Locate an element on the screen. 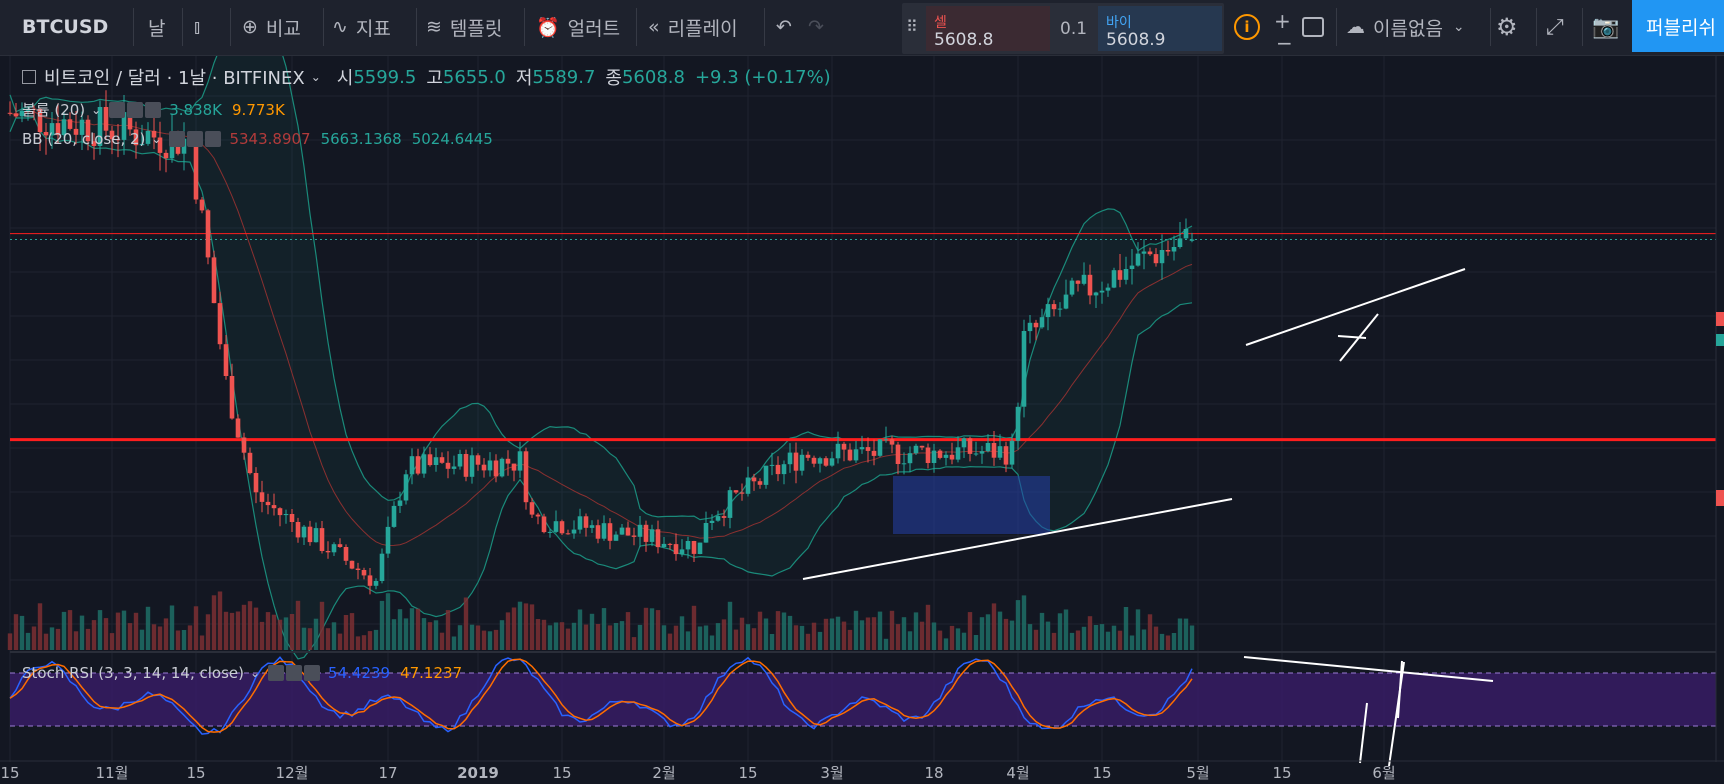  sell-button: 셀 5608.8 is located at coordinates (988, 28).